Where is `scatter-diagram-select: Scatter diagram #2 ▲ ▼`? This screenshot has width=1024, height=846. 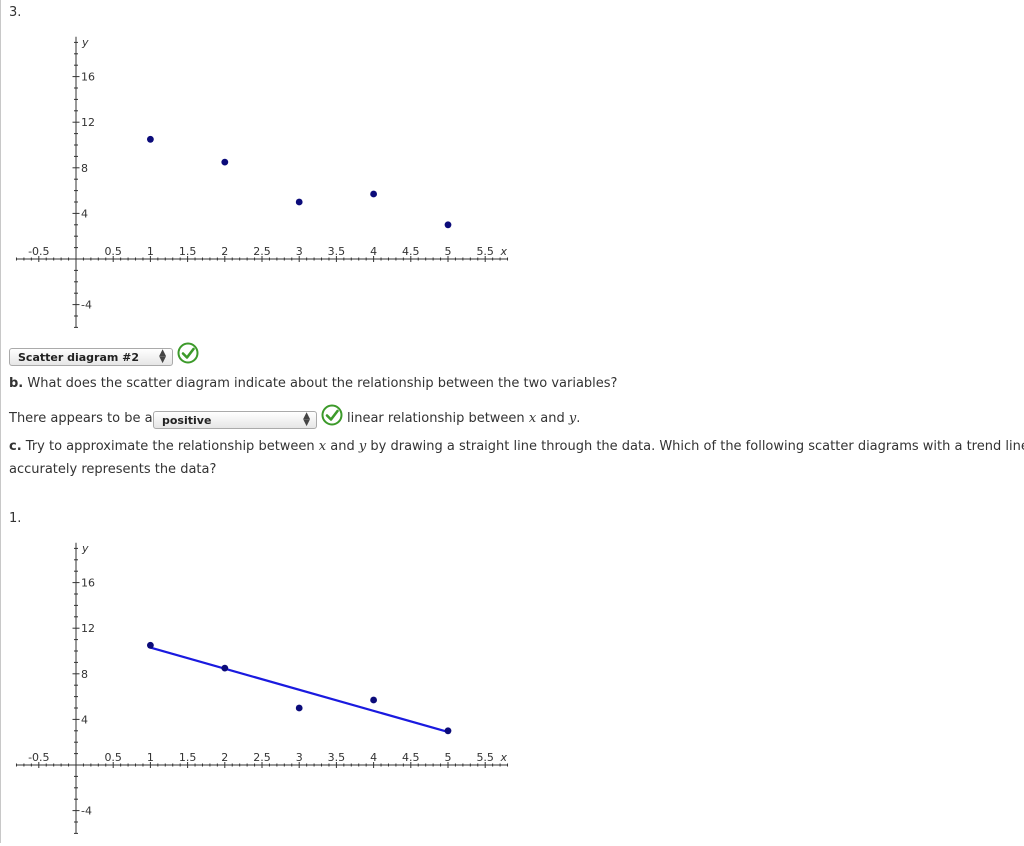
scatter-diagram-select: Scatter diagram #2 ▲ ▼ is located at coordinates (91, 357).